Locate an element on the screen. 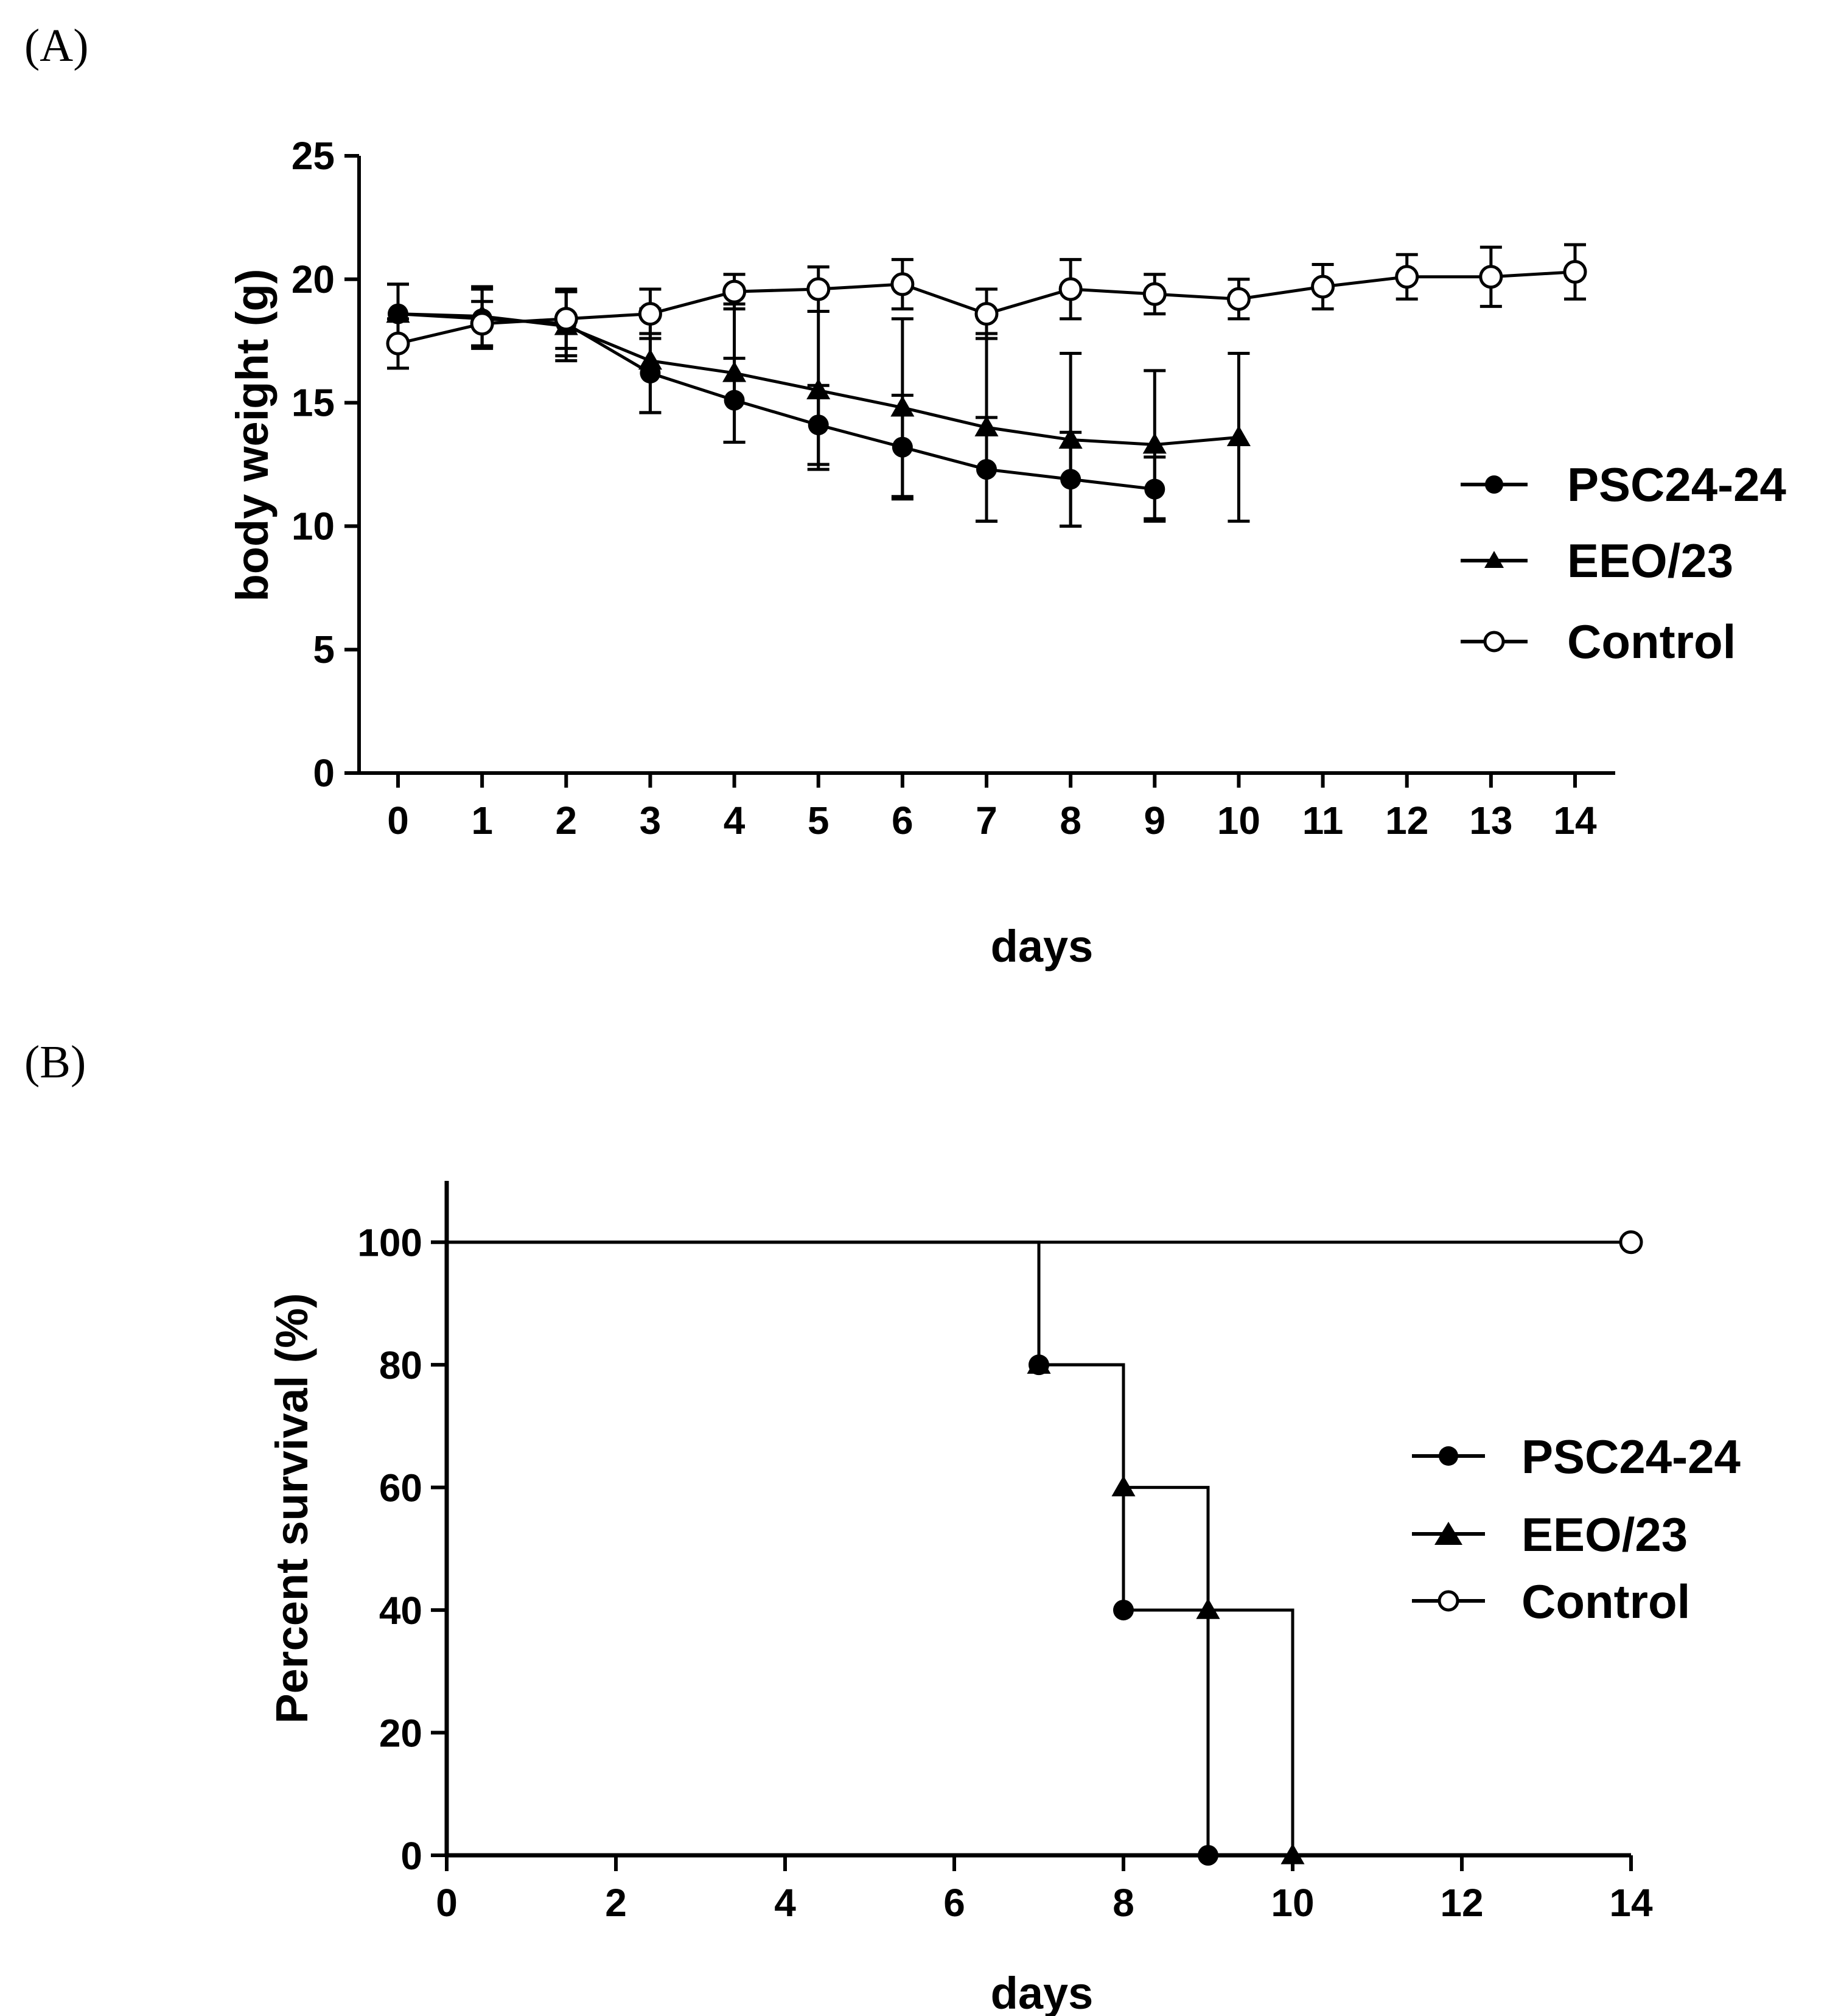 This screenshot has height=2016, width=1827. panel-a-y-tick-label: 15 is located at coordinates (313, 403).